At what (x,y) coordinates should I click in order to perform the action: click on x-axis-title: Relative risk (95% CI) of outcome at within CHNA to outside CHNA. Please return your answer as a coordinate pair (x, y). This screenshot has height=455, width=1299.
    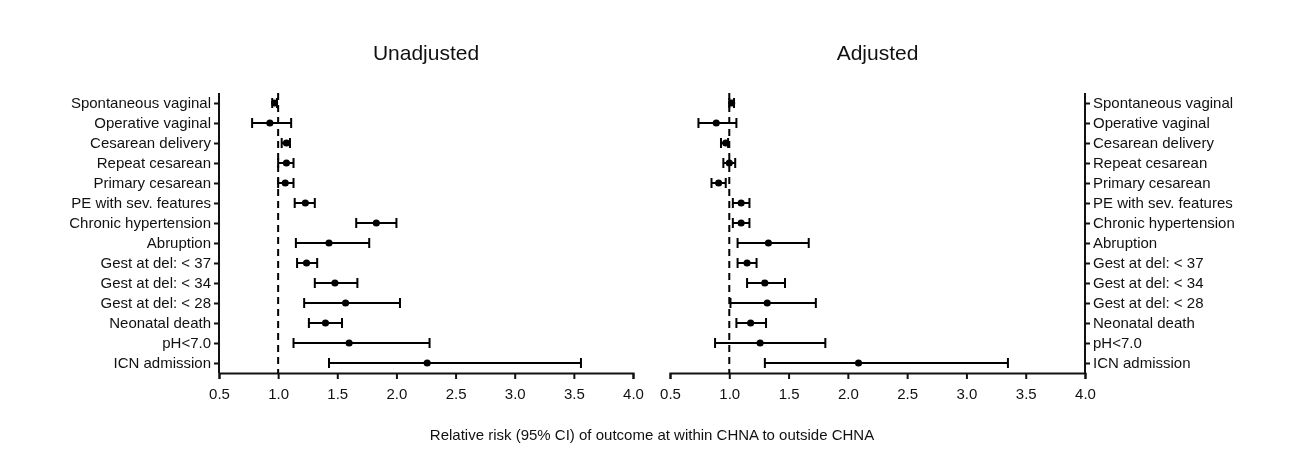
    Looking at the image, I should click on (652, 434).